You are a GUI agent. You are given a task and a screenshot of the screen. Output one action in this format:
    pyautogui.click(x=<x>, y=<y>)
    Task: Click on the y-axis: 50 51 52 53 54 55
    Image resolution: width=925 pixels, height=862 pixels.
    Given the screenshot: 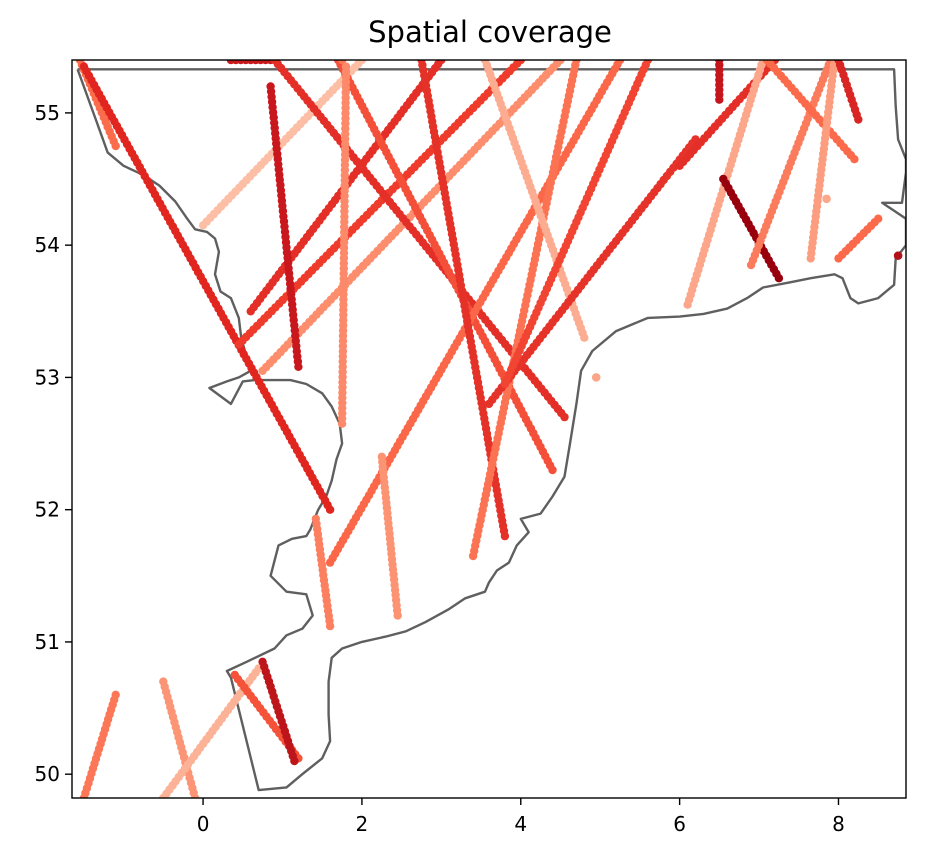 What is the action you would take?
    pyautogui.click(x=53, y=443)
    